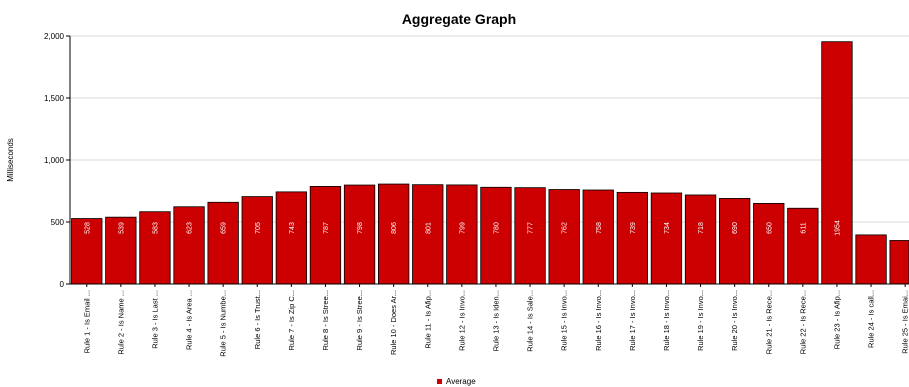 This screenshot has height=387, width=909. Describe the element at coordinates (872, 228) in the screenshot. I see `bar-value-label: 396` at that location.